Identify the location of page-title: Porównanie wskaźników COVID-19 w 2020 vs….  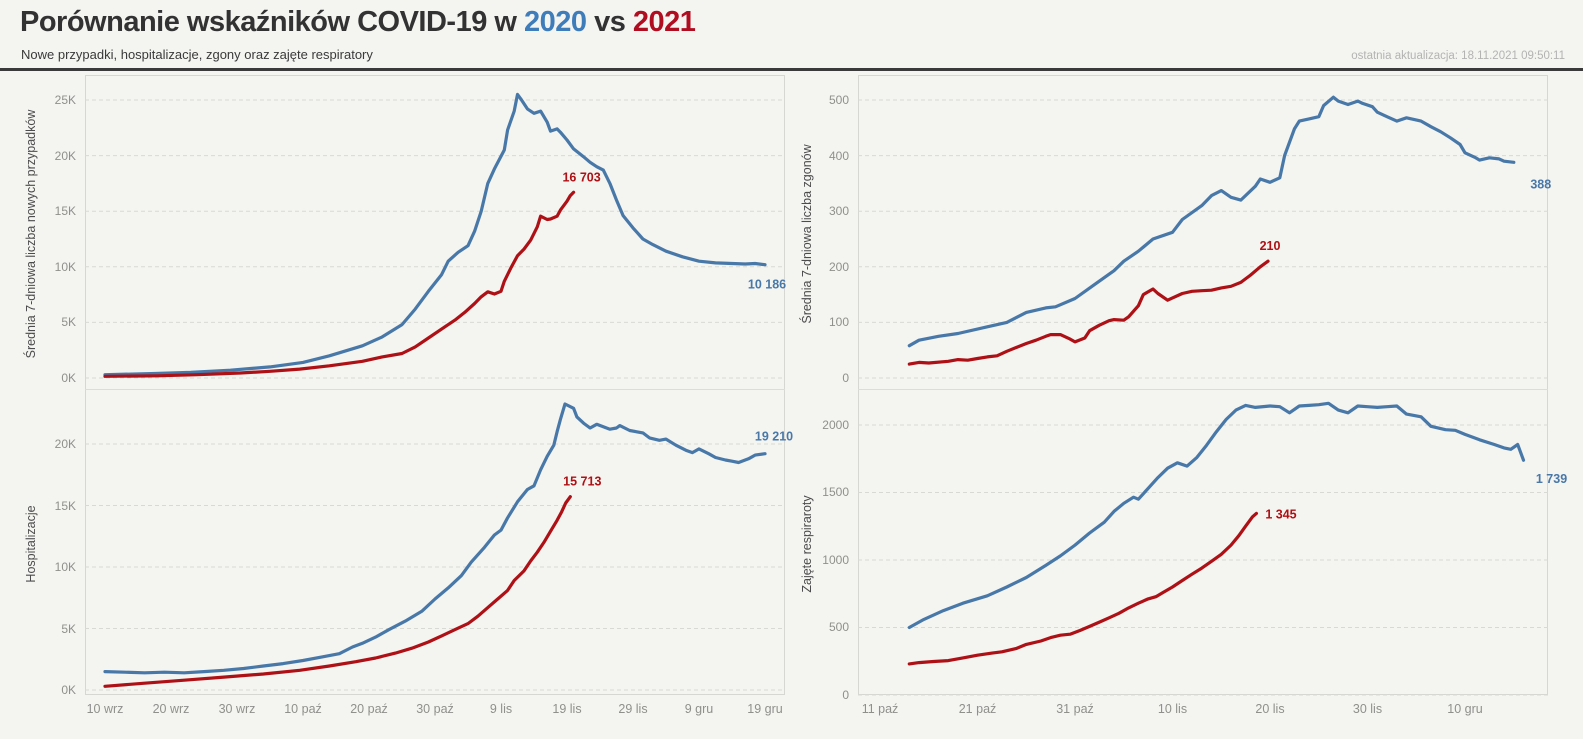
(358, 22).